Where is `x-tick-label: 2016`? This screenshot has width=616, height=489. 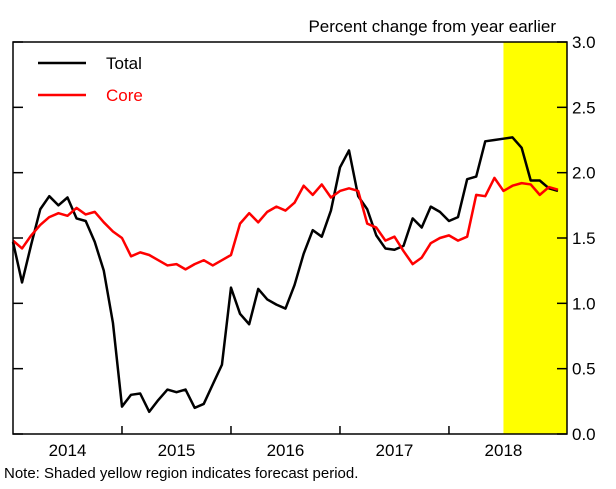
x-tick-label: 2016 is located at coordinates (286, 450).